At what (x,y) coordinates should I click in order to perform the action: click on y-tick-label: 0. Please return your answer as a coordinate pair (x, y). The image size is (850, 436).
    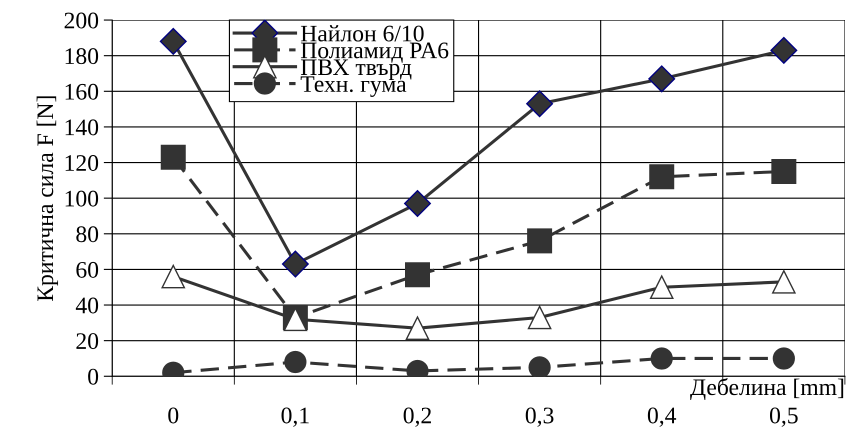
    Looking at the image, I should click on (93, 376).